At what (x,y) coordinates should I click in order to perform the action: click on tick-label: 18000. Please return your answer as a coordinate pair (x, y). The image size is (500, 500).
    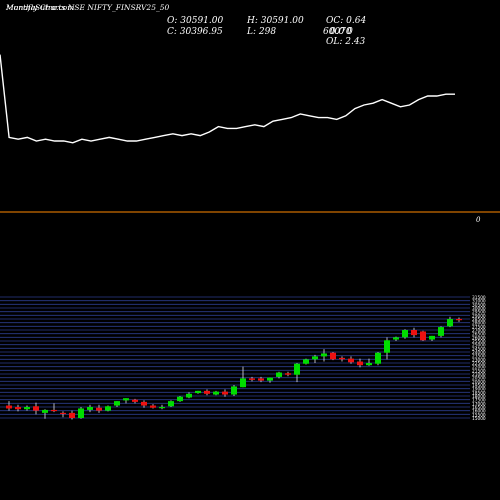
    Looking at the image, I should click on (479, 397).